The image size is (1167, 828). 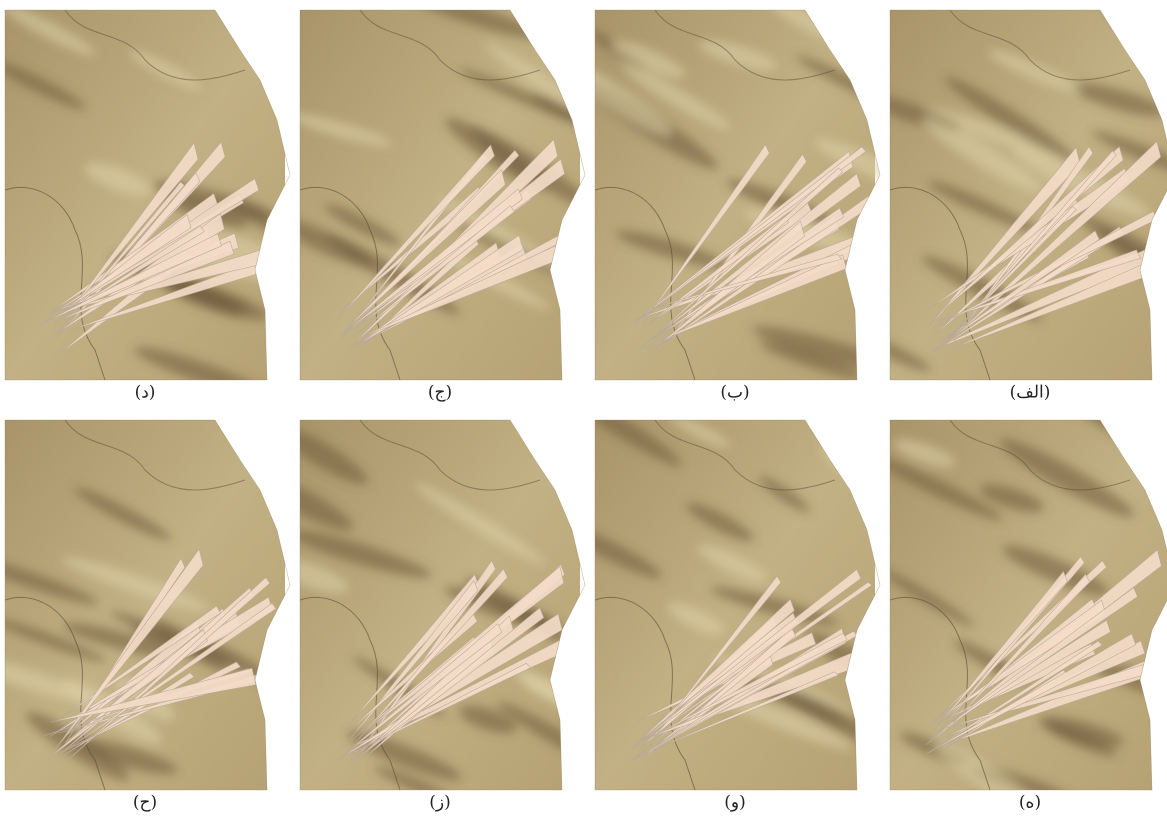 I want to click on panel-label: (الف), so click(x=1030, y=393).